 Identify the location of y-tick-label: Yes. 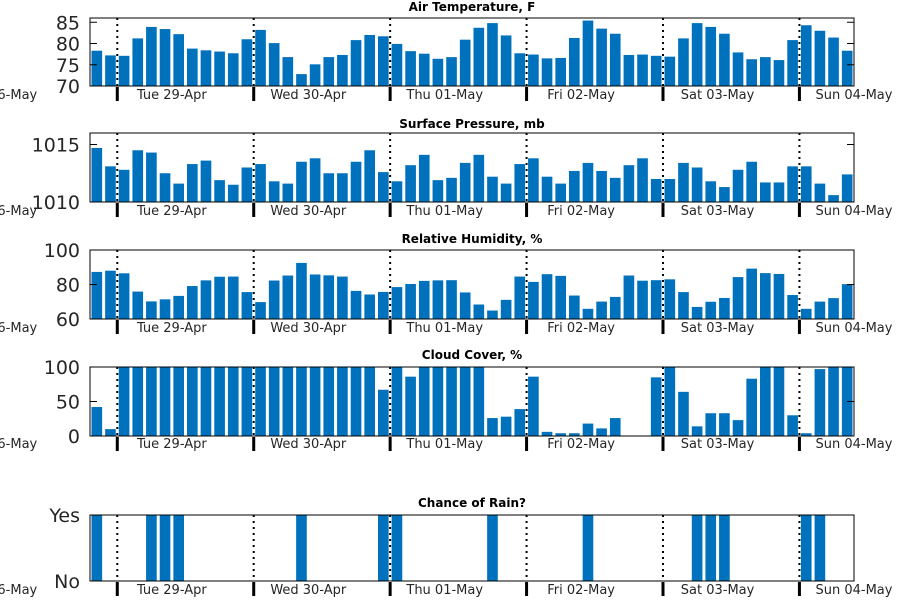
(64, 516).